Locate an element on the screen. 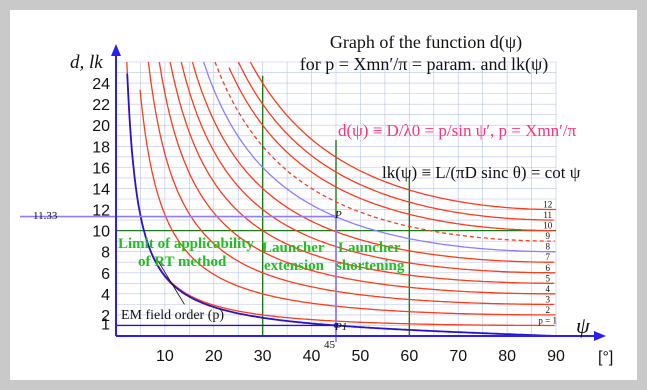 The width and height of the screenshot is (647, 390). shortening-label-line1: Launcher is located at coordinates (369, 248).